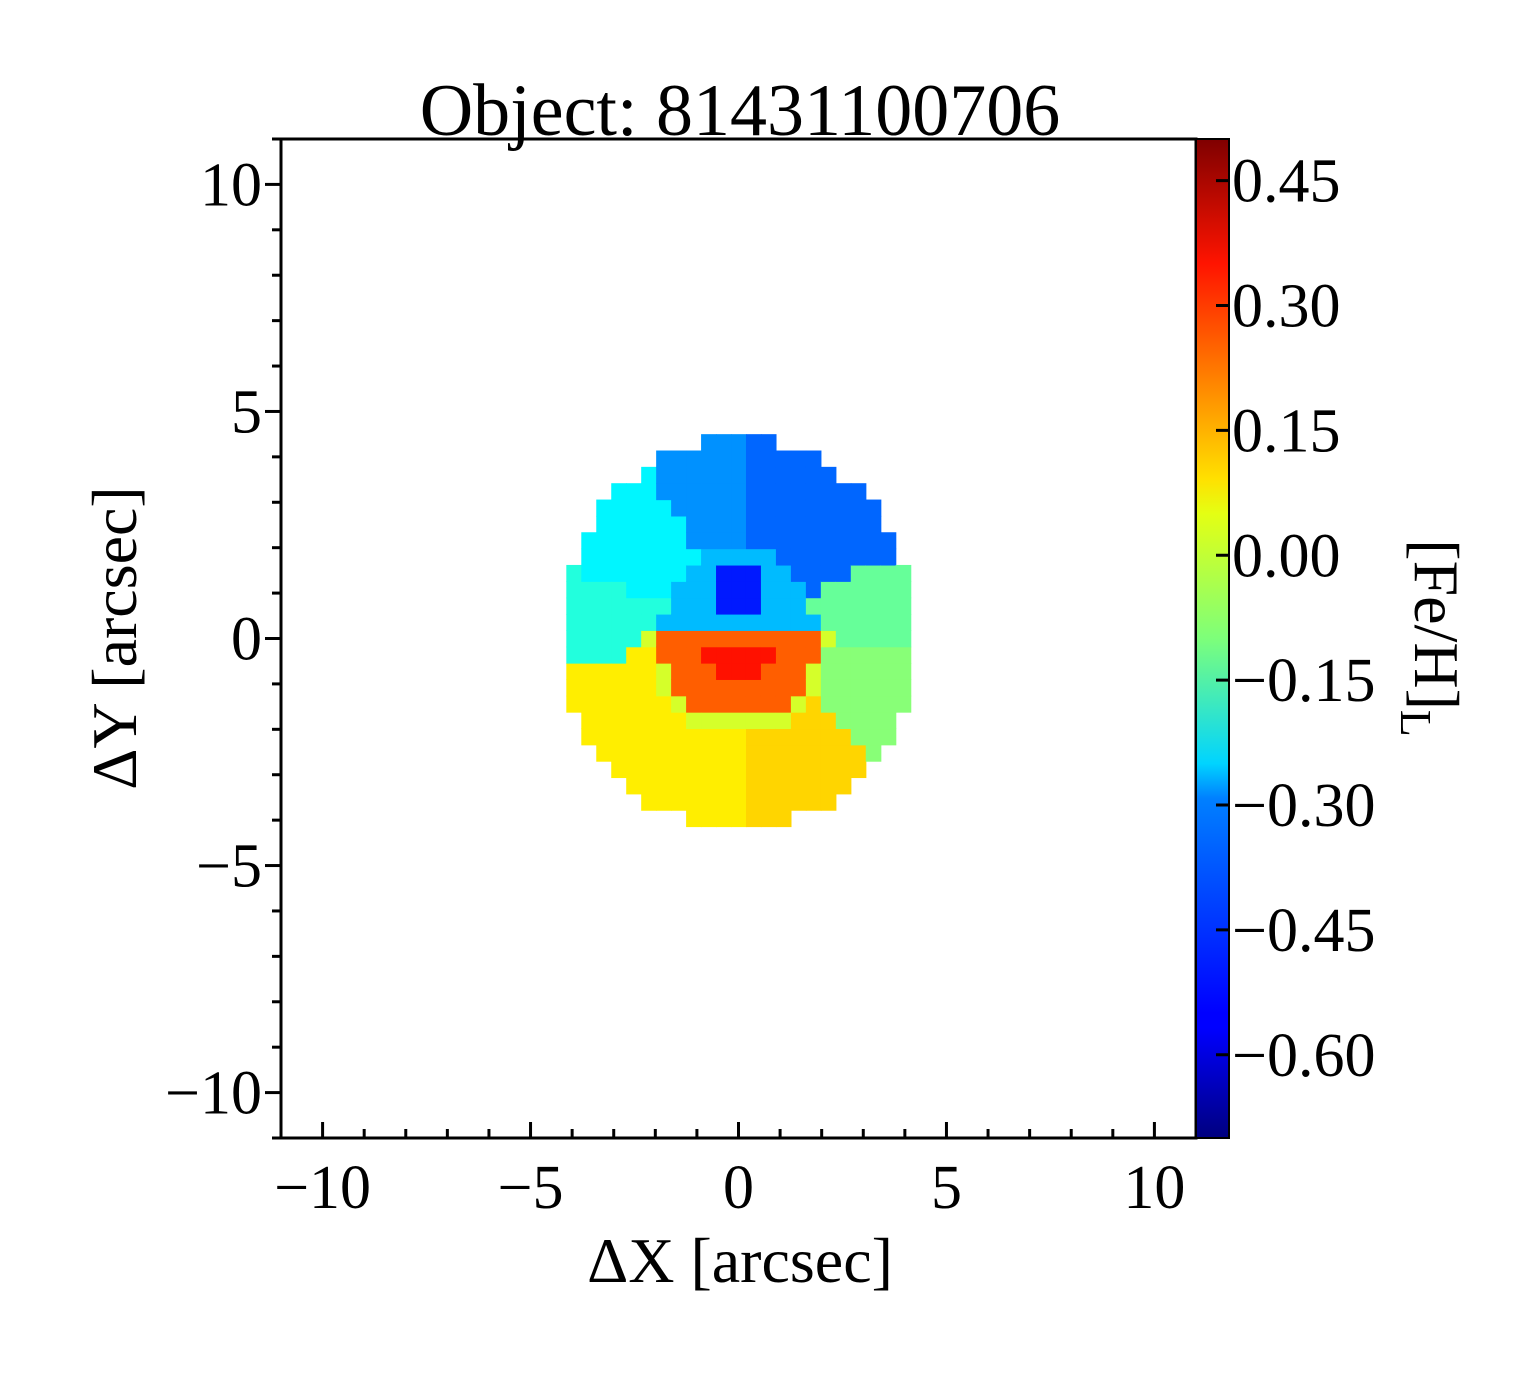  What do you see at coordinates (740, 1260) in the screenshot?
I see `x-axis-label: ΔX [arcsec]` at bounding box center [740, 1260].